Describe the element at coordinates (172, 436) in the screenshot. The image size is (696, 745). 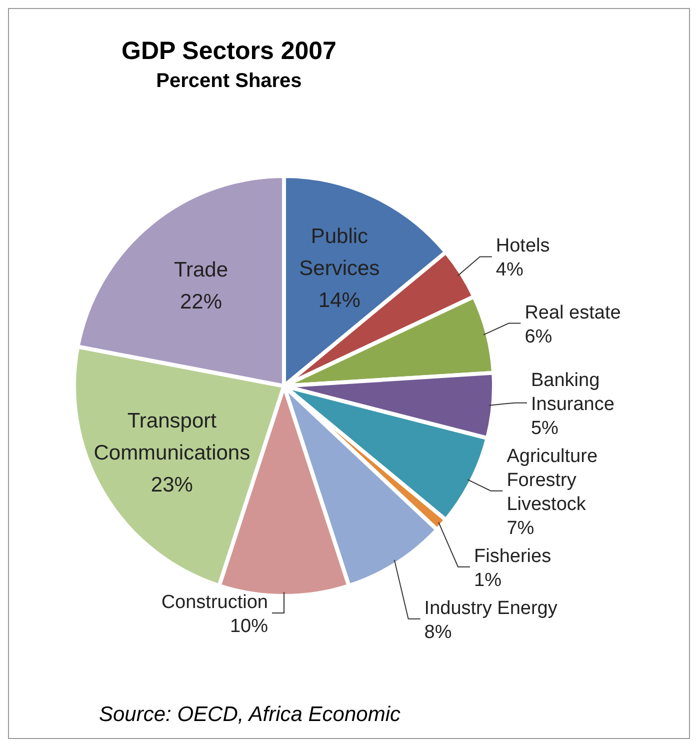
I see `slice-label: Transport Communications` at that location.